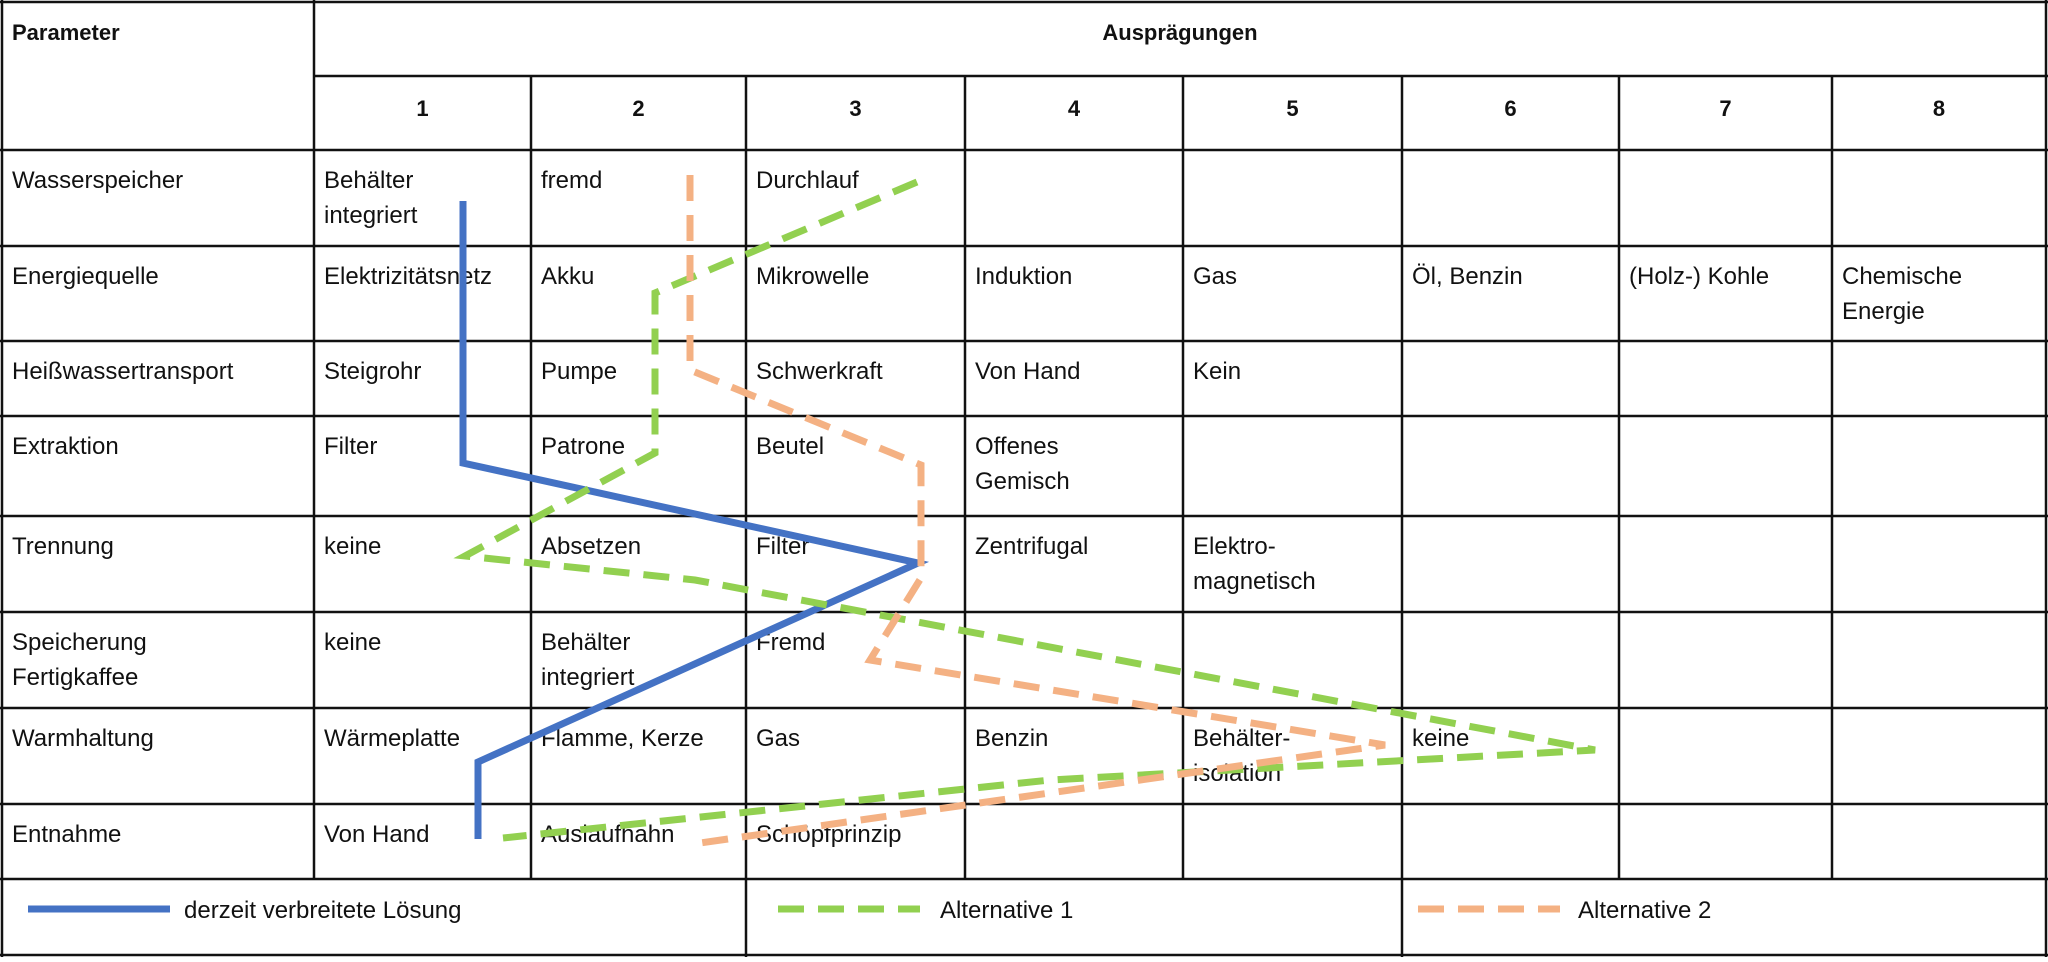 This screenshot has width=2048, height=962. I want to click on column-header: 7, so click(1725, 108).